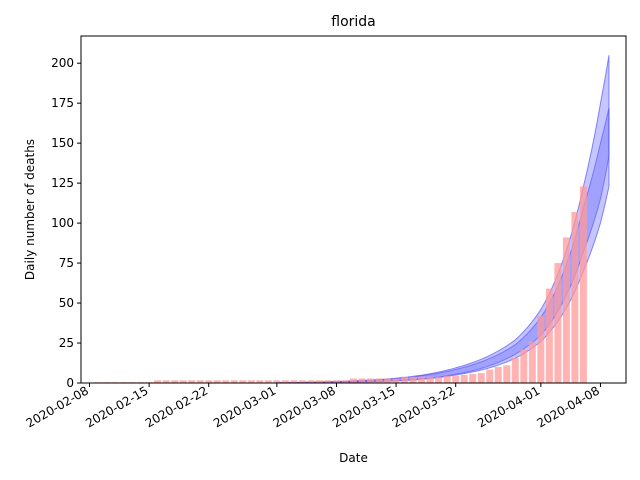 This screenshot has height=480, width=640. What do you see at coordinates (363, 406) in the screenshot?
I see `x-tick-label: 2020-03-15` at bounding box center [363, 406].